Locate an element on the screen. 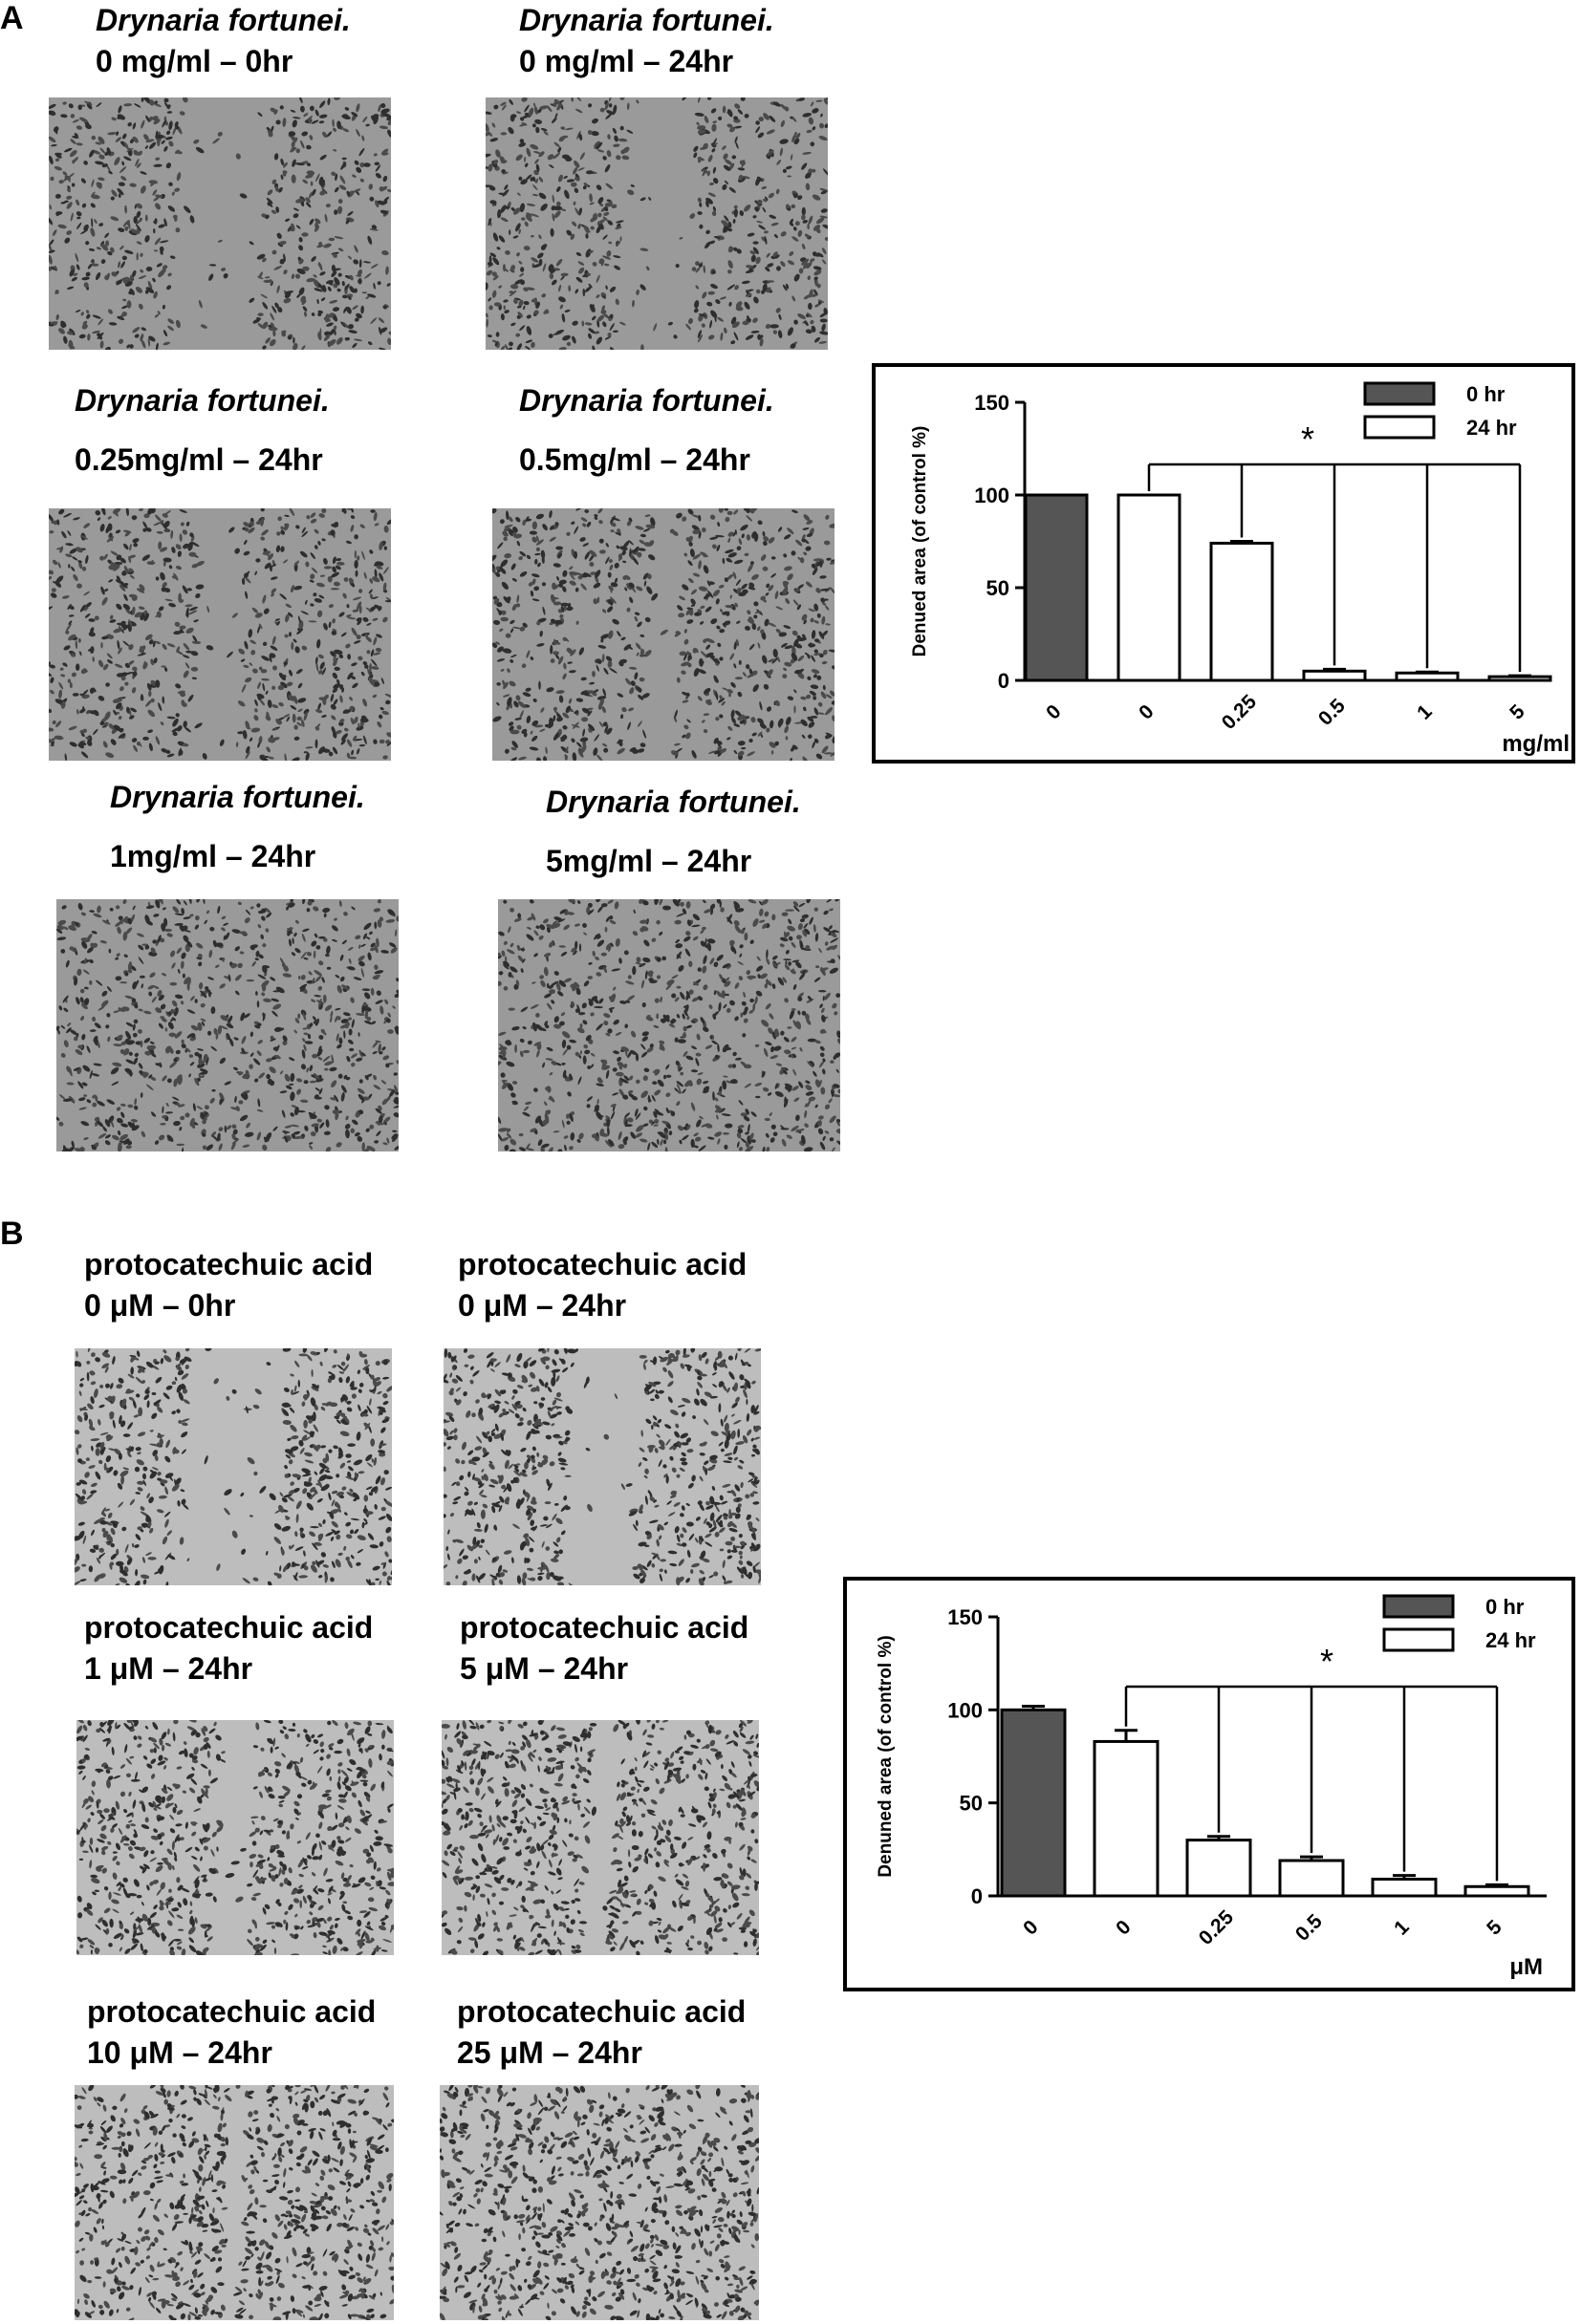 This screenshot has height=2324, width=1582. micrograph-a6 is located at coordinates (669, 1025).